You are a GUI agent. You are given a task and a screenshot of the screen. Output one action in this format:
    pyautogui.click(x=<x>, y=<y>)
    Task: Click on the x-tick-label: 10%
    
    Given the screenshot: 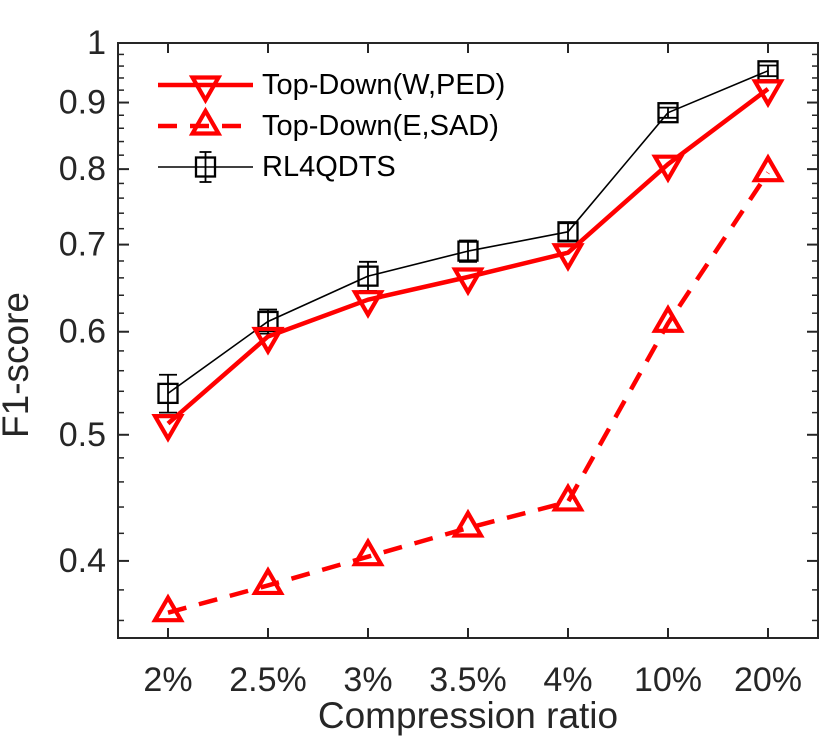 What is the action you would take?
    pyautogui.click(x=668, y=680)
    